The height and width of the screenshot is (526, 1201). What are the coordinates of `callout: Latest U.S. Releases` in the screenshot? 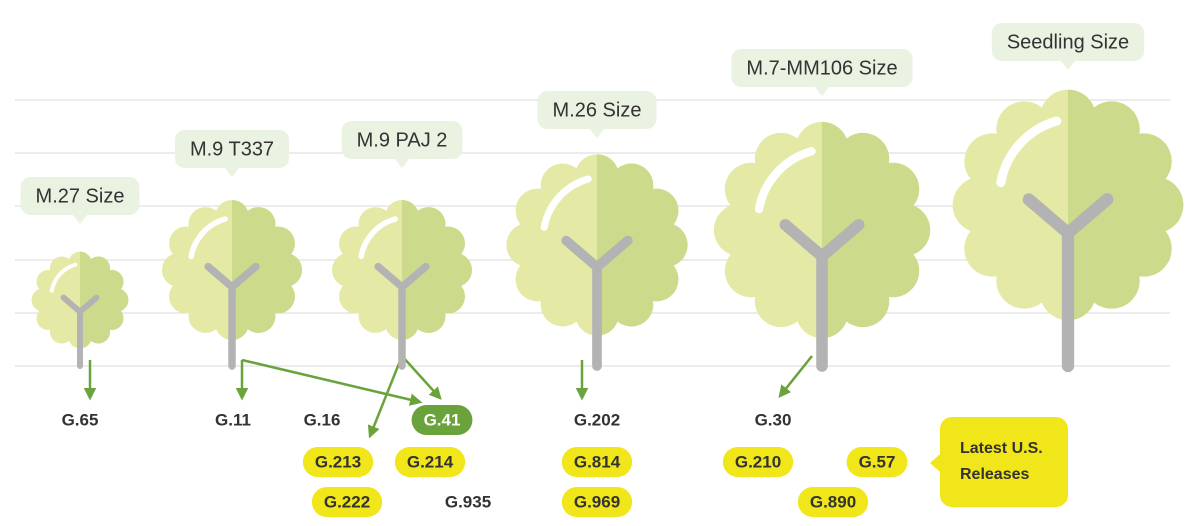 It's located at (999, 462).